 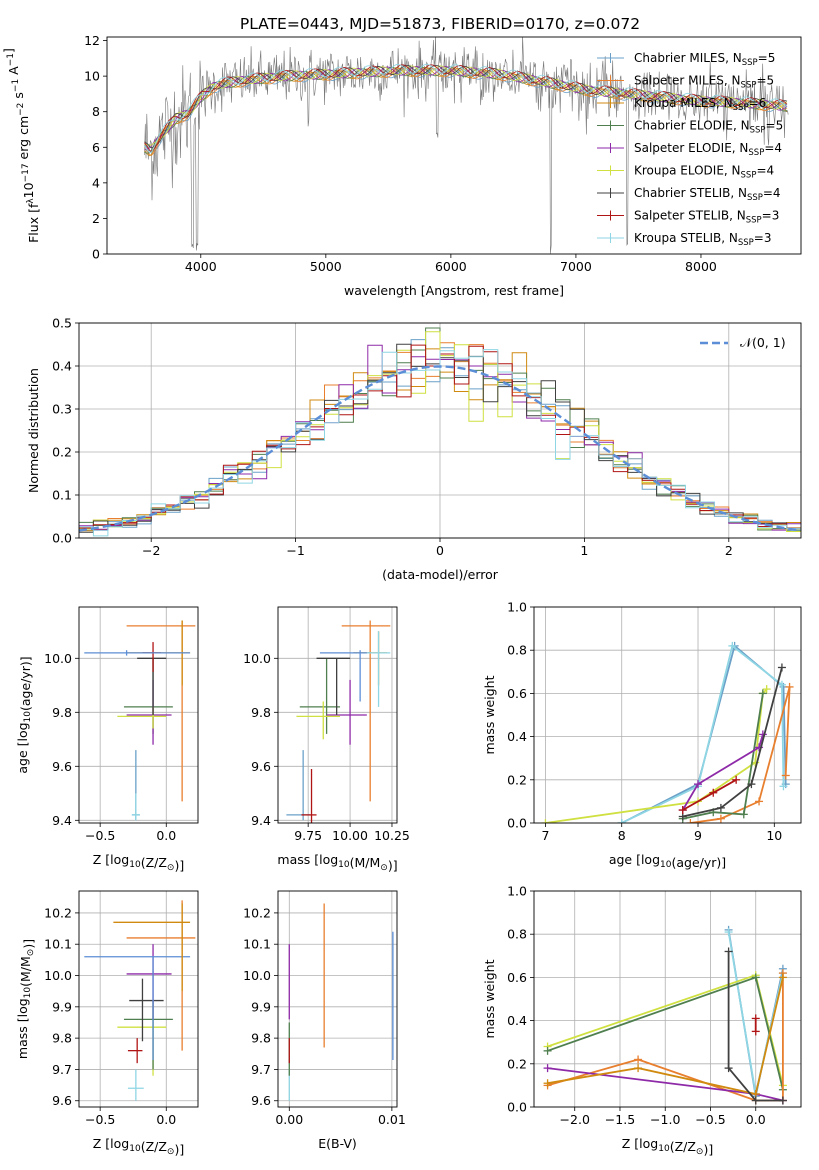 I want to click on spectrum-y-label-part: ], so click(x=8, y=50).